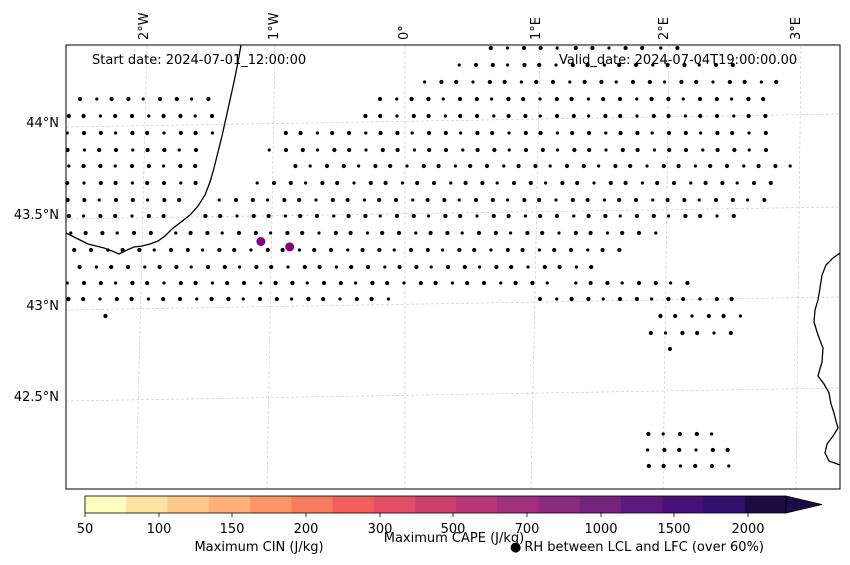 The height and width of the screenshot is (565, 850). I want to click on lat-label-42-5n: 42.5°N, so click(36, 397).